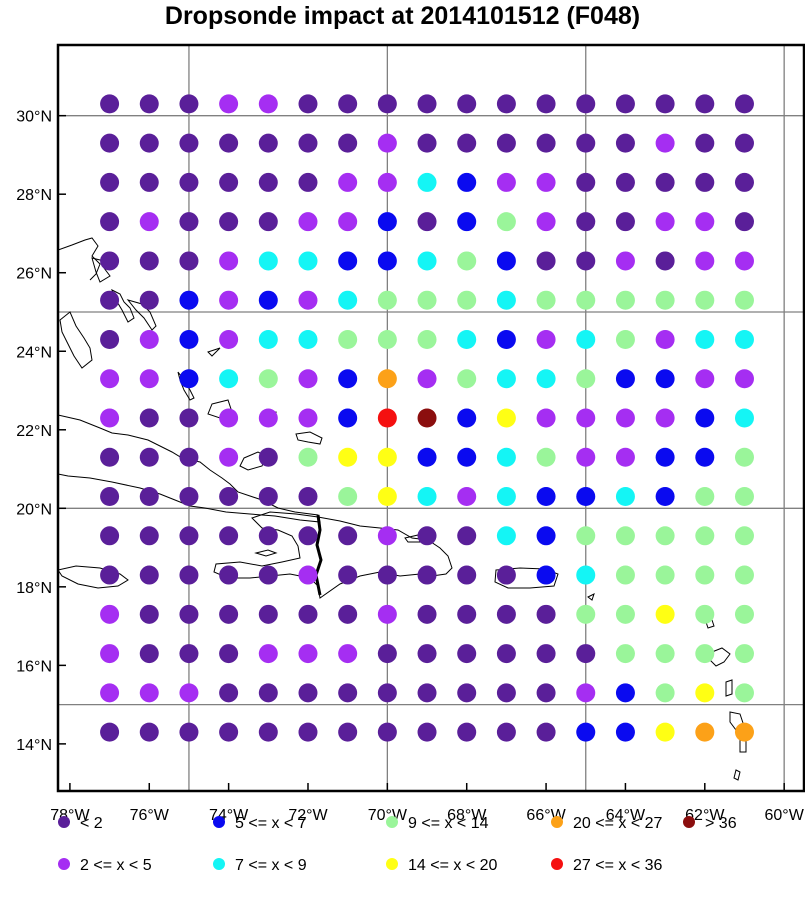 The image size is (805, 900). Describe the element at coordinates (271, 823) in the screenshot. I see `legend-label: 5 <= x < 7` at that location.